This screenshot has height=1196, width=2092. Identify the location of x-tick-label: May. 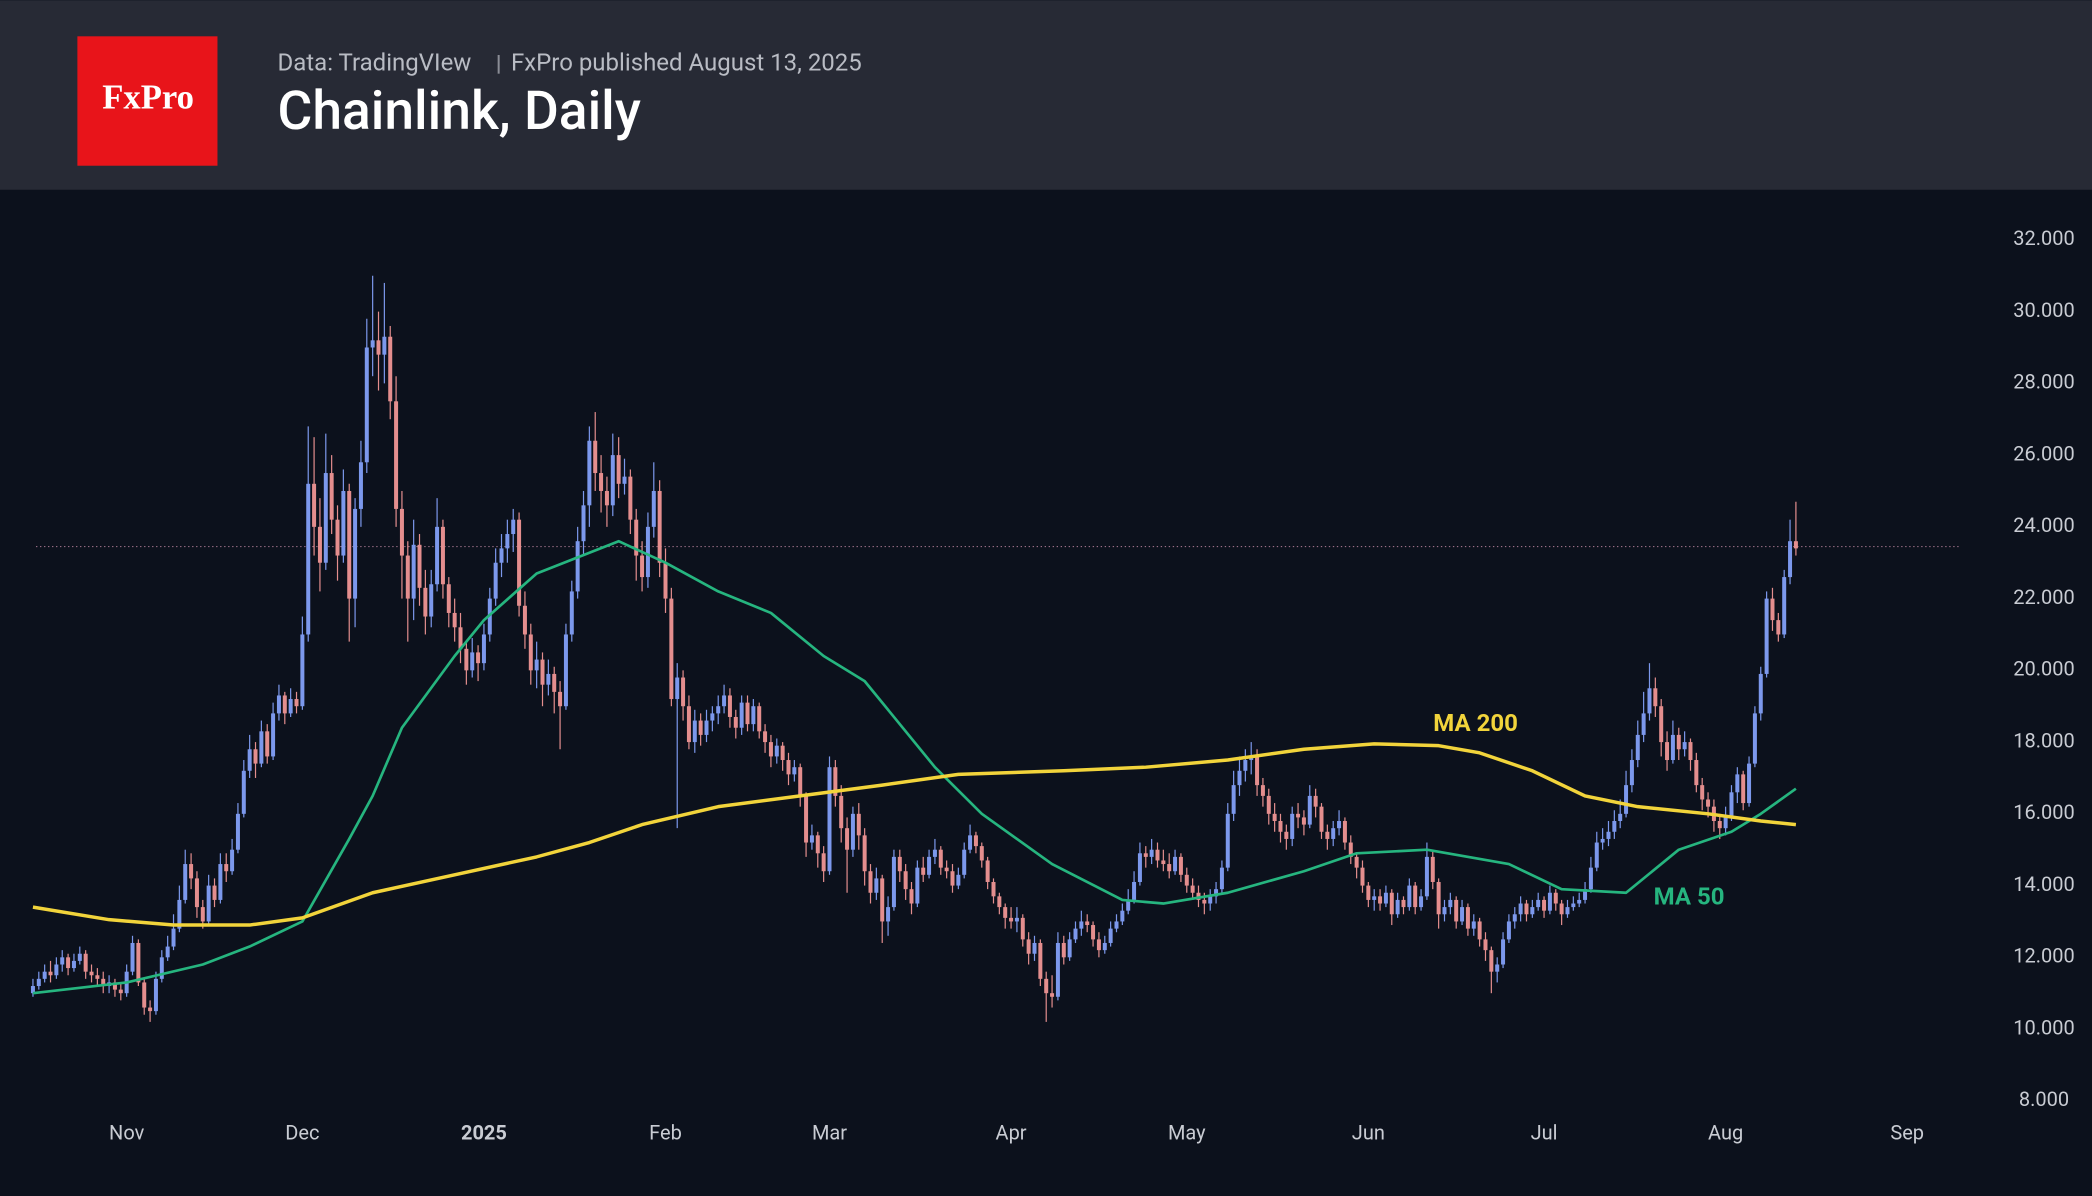
(1187, 1133).